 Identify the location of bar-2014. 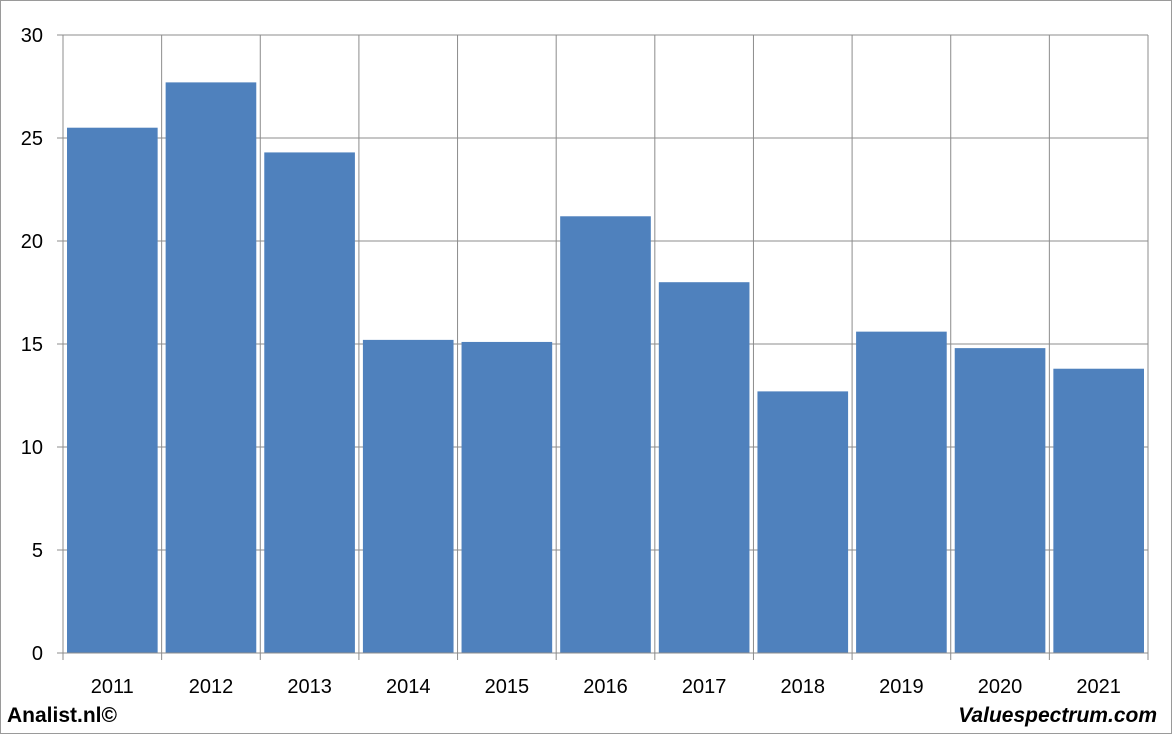
(408, 496).